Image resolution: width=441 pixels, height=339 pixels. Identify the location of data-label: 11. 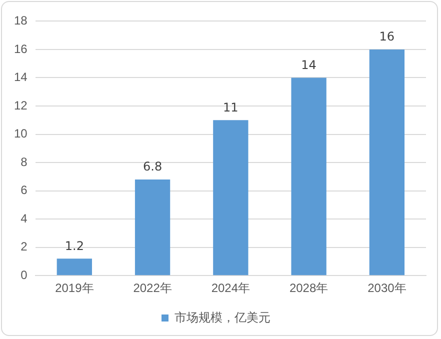
(230, 107).